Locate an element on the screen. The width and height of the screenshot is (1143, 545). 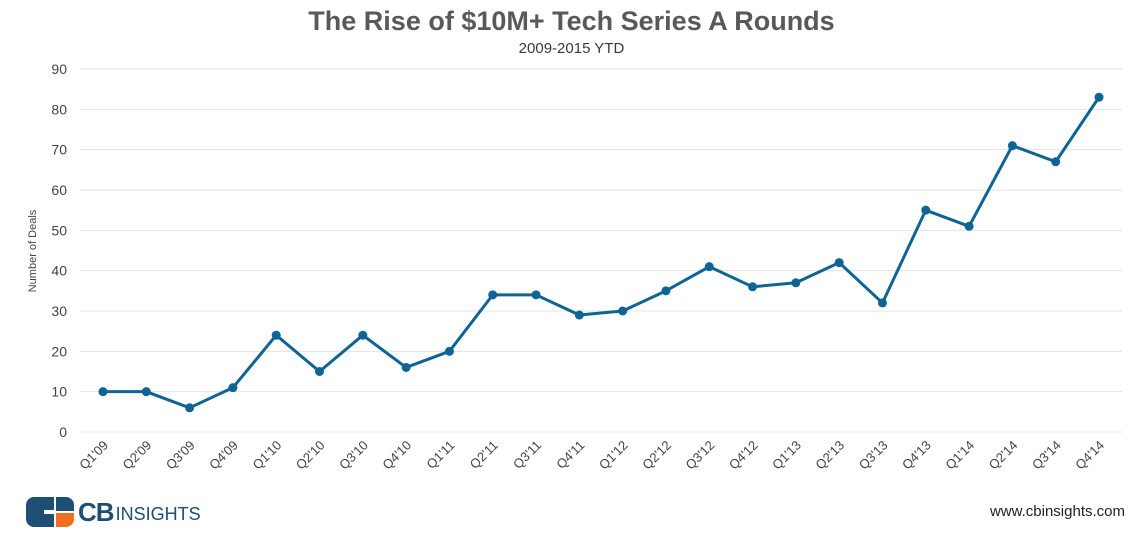
x-tick-label: Q3'13 is located at coordinates (873, 455).